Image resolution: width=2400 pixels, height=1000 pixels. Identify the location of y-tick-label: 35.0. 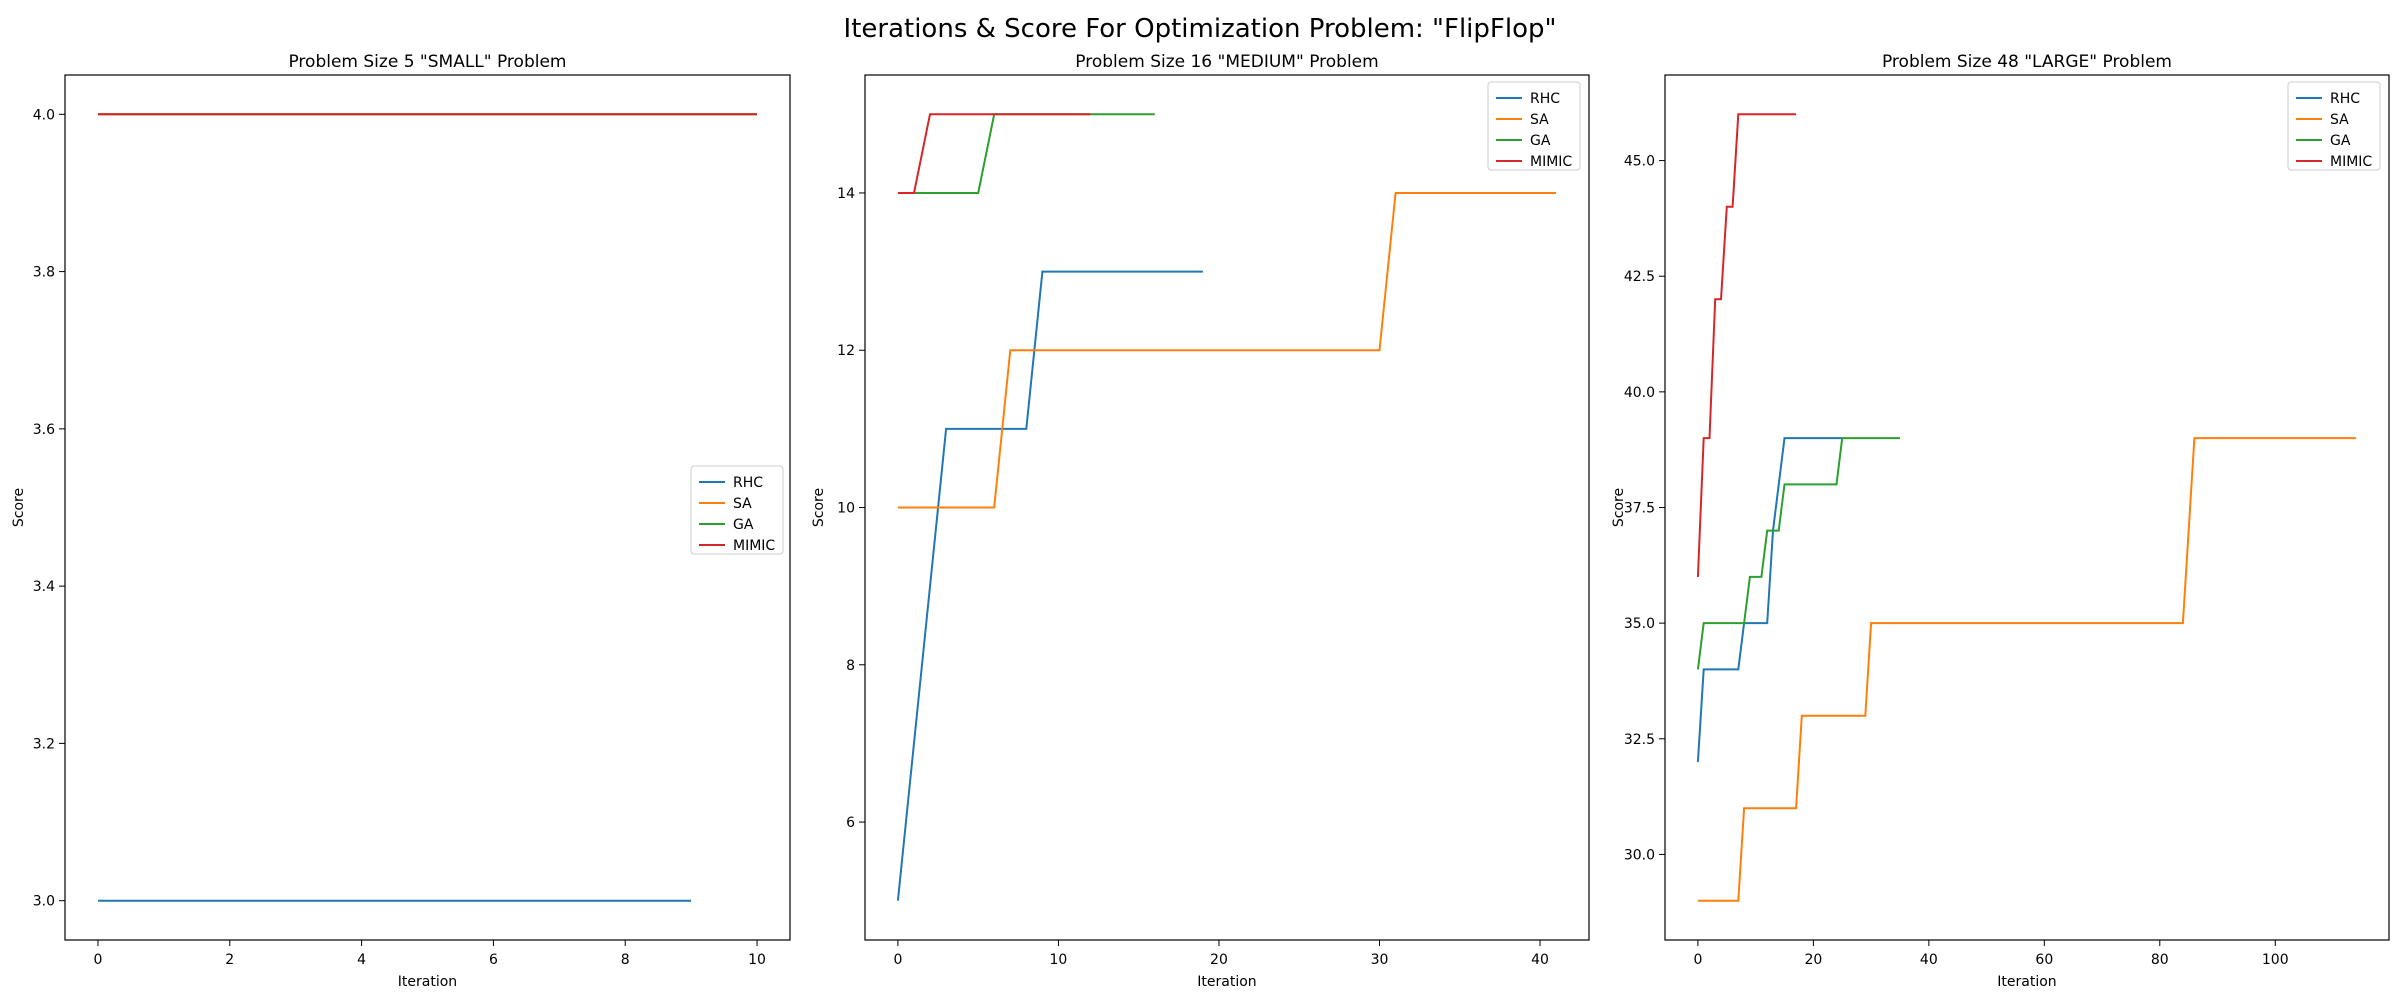
(1639, 624).